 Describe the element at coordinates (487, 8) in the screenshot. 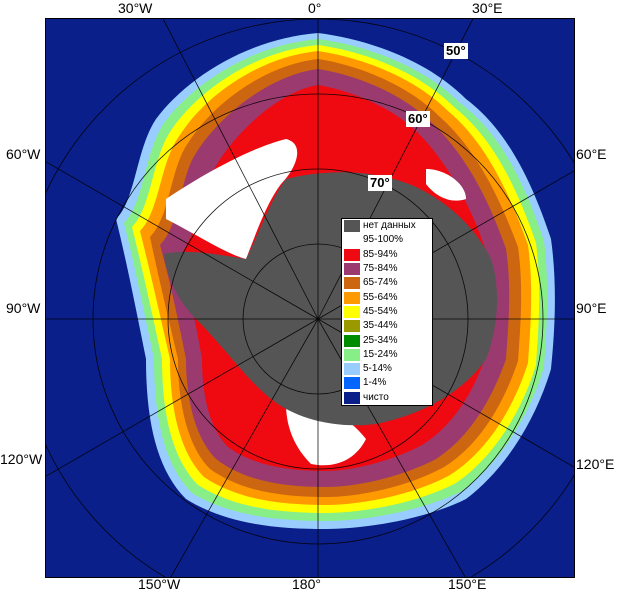

I see `lon-label-30e: 30°E` at that location.